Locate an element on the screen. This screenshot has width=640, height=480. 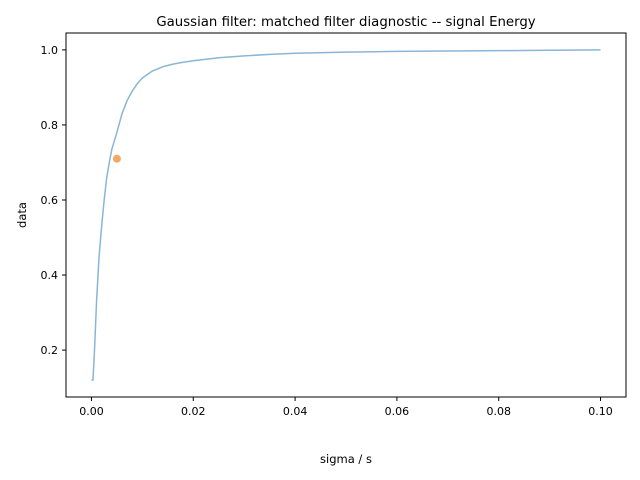
y-tick-label: 0.6 is located at coordinates (50, 200).